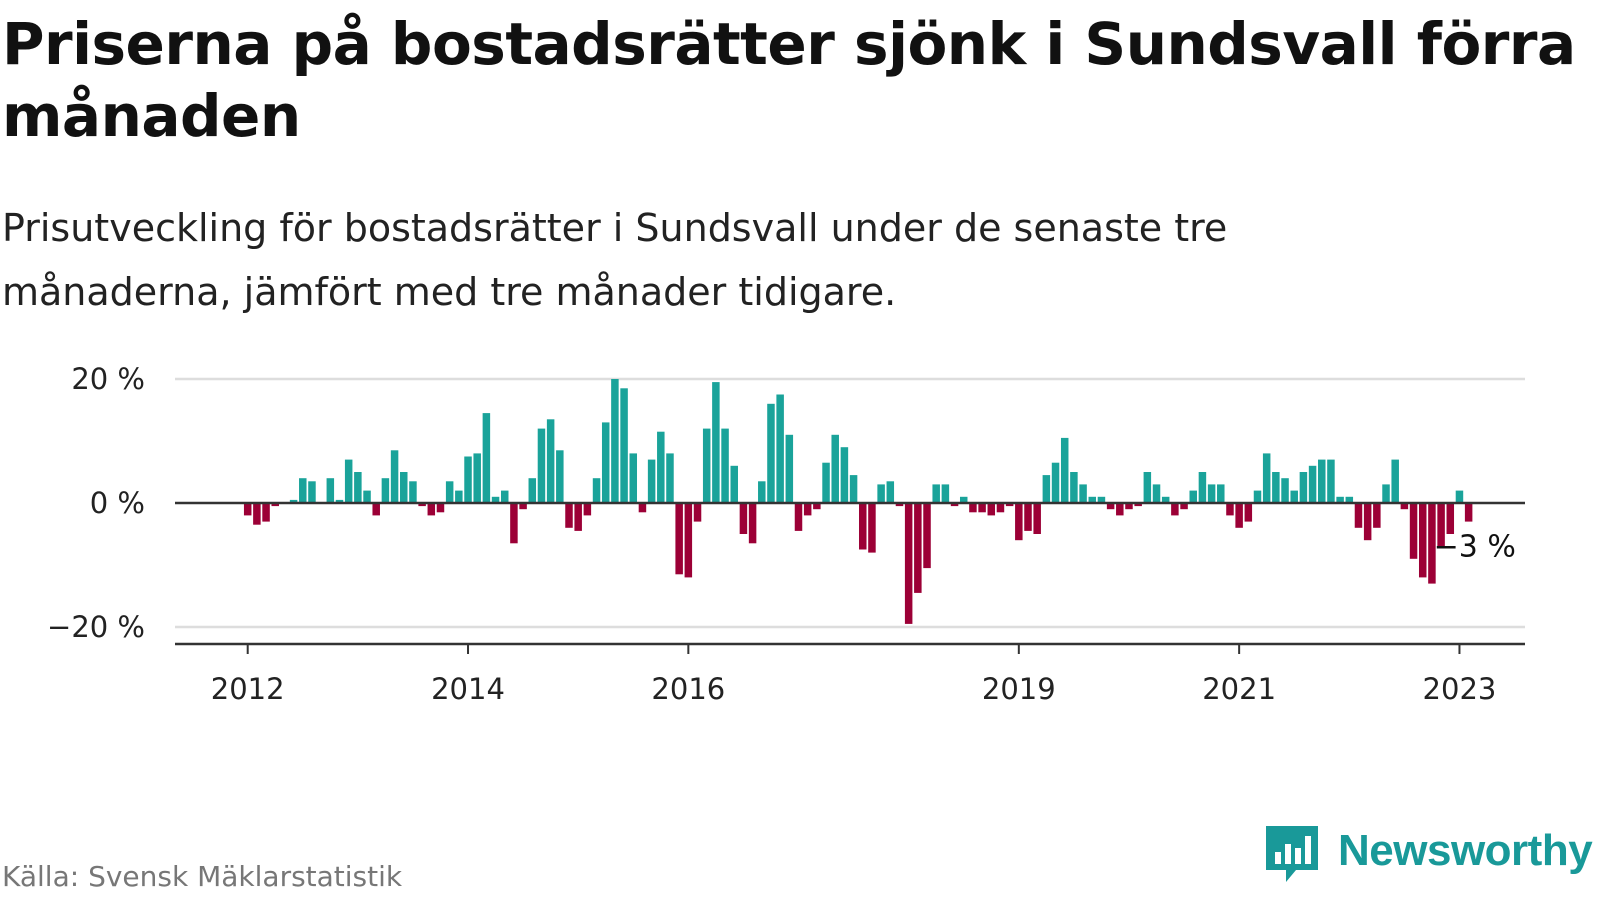  What do you see at coordinates (468, 689) in the screenshot?
I see `x-tick-label: 2014` at bounding box center [468, 689].